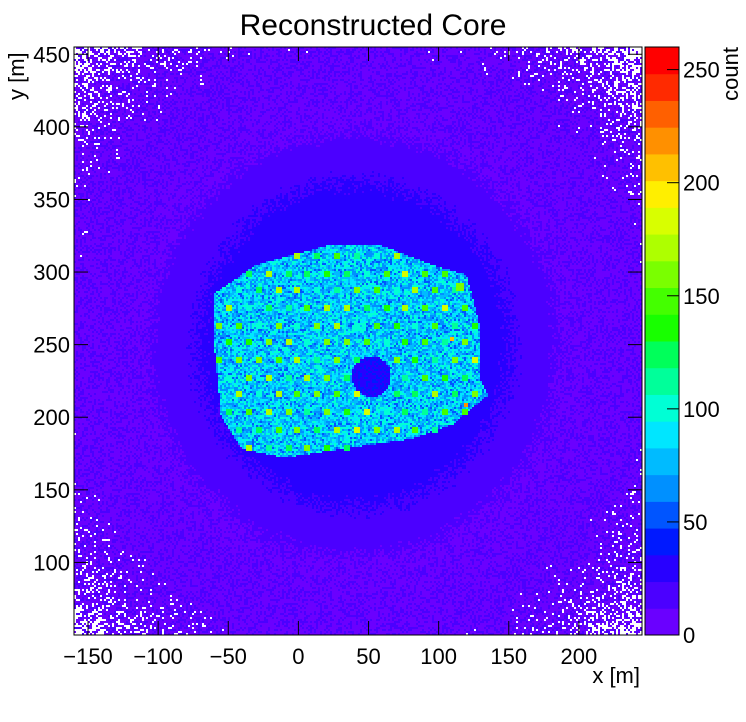 This screenshot has height=722, width=746. Describe the element at coordinates (158, 656) in the screenshot. I see `x-tick-label: −100` at that location.